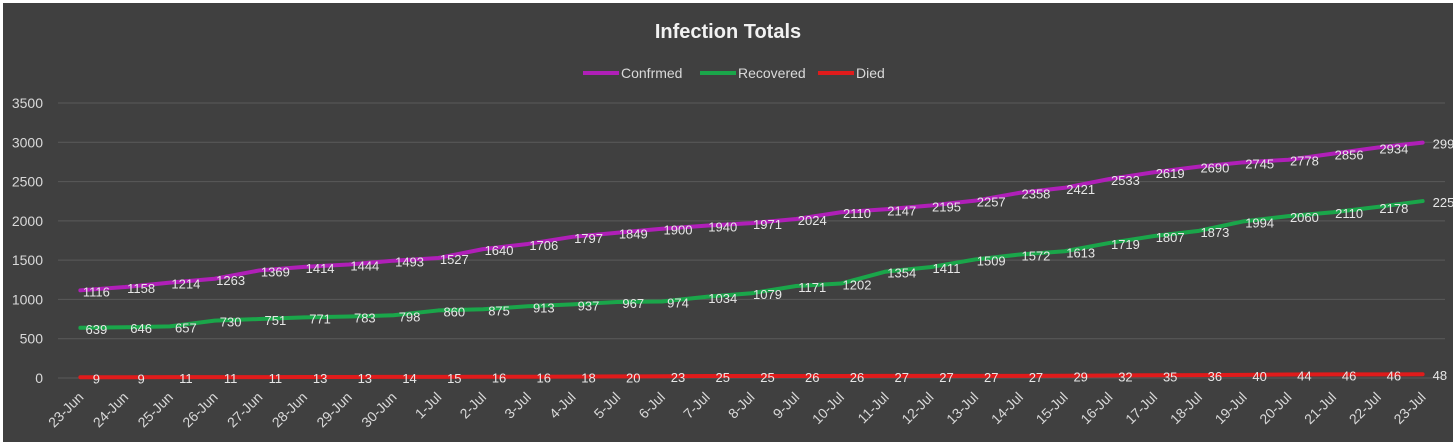 The height and width of the screenshot is (445, 1456). I want to click on y-tick-label: 500, so click(32, 339).